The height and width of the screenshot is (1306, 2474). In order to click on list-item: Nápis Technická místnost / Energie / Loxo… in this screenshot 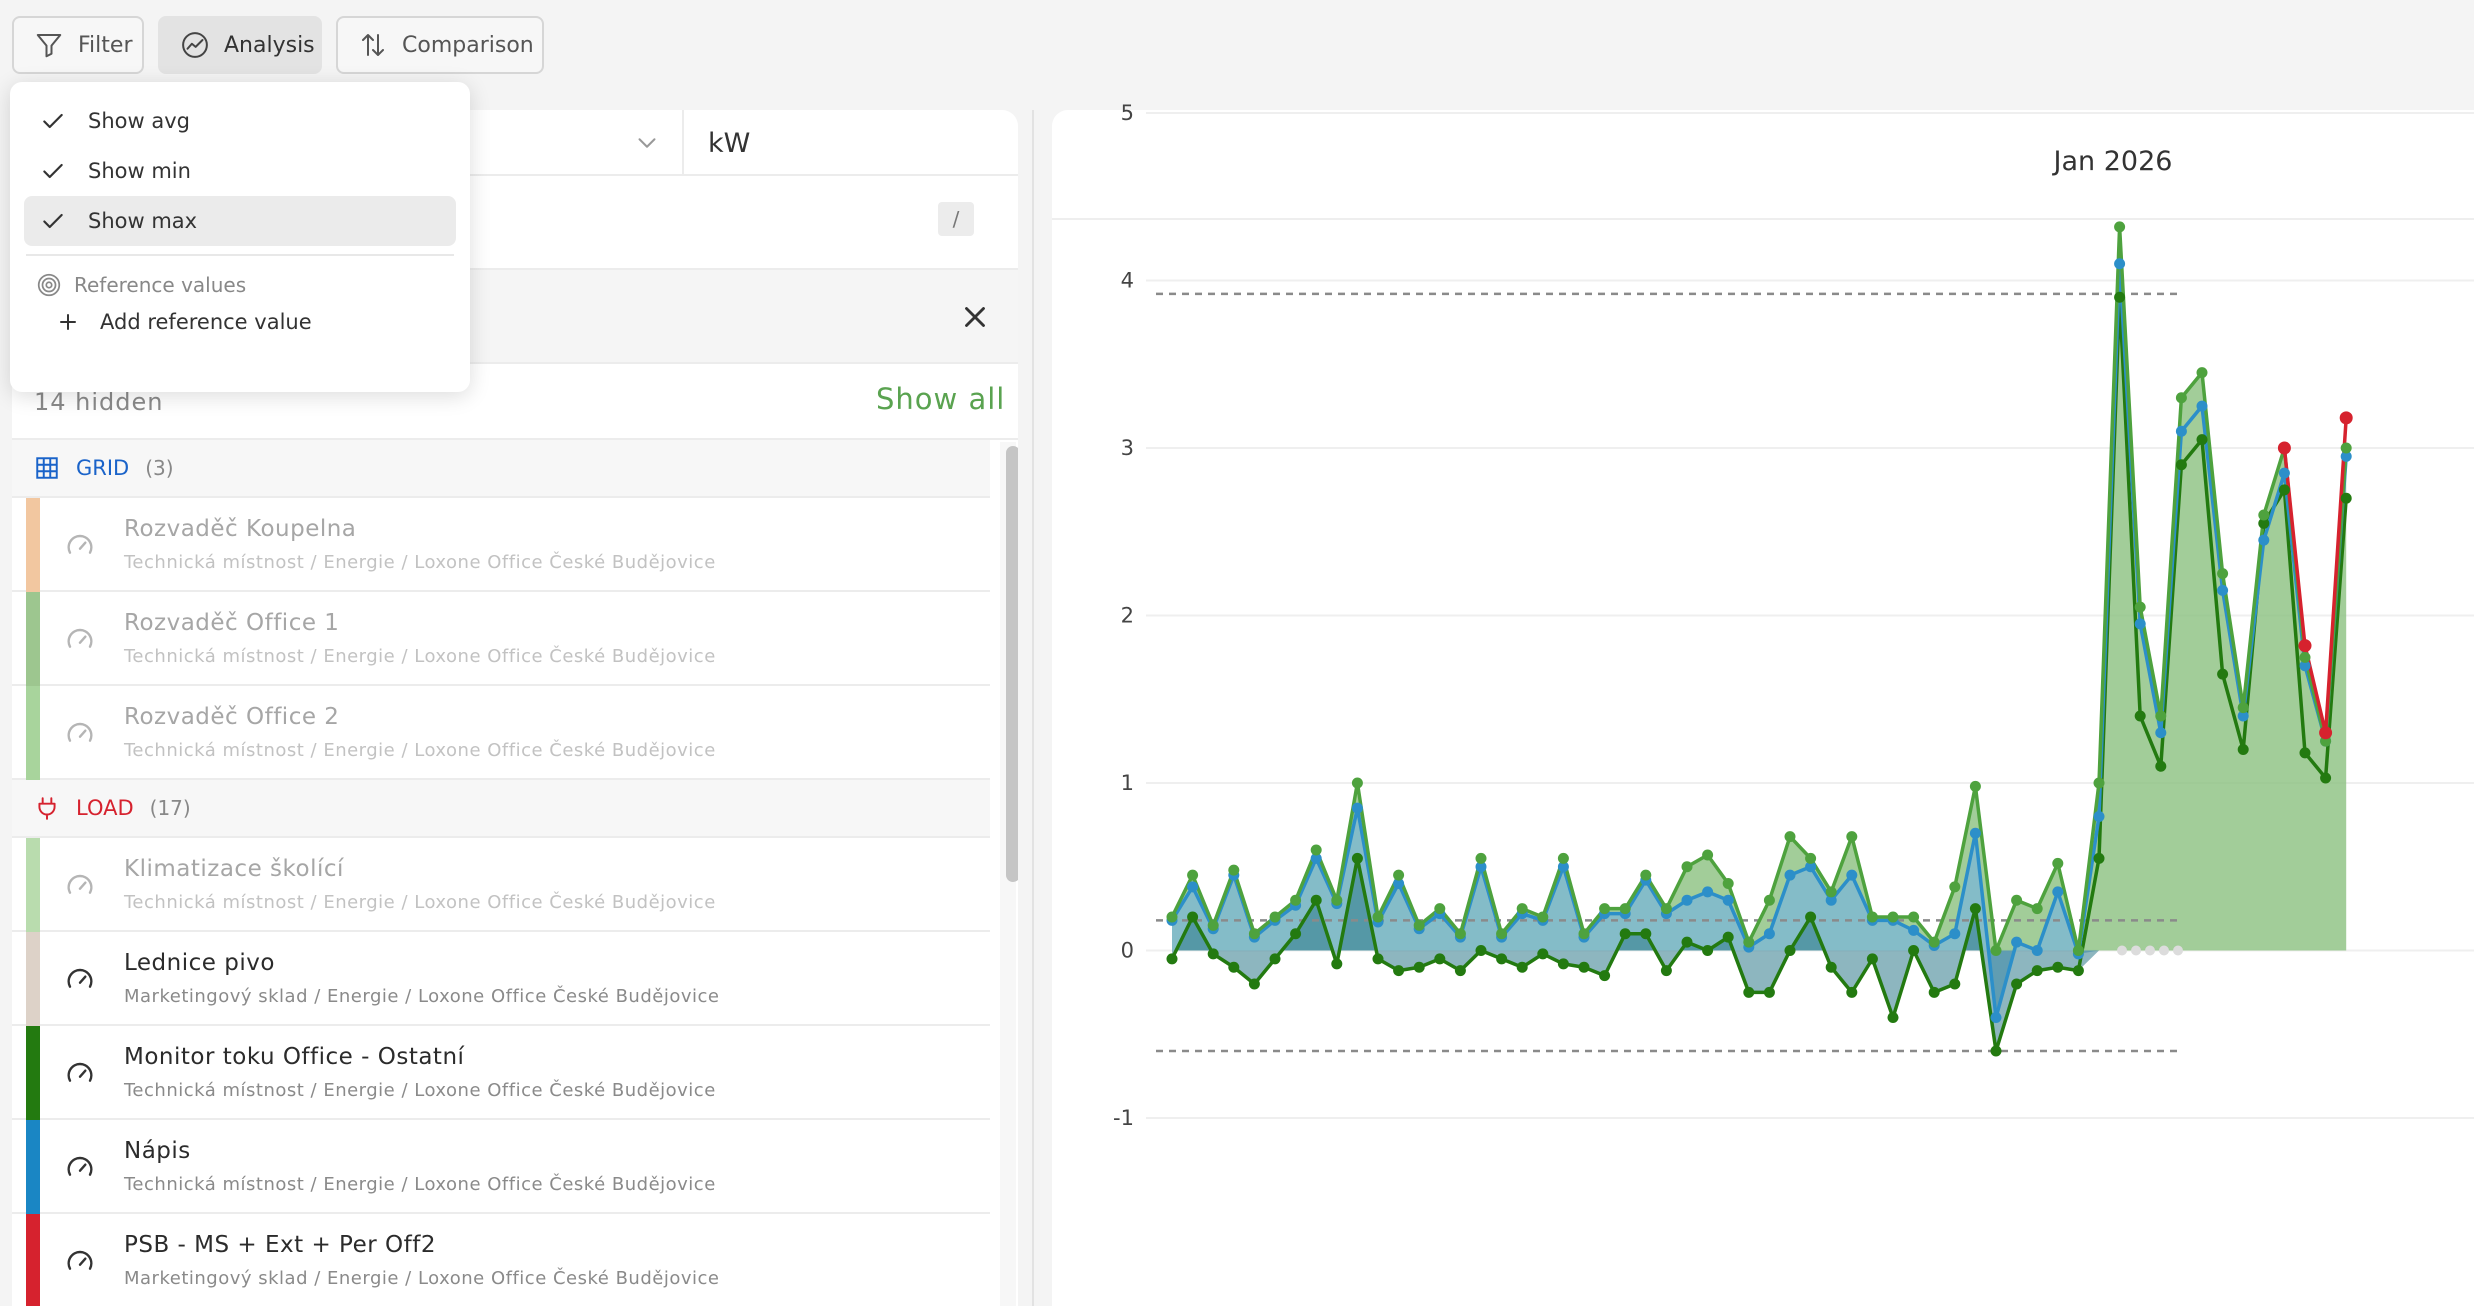, I will do `click(501, 1167)`.